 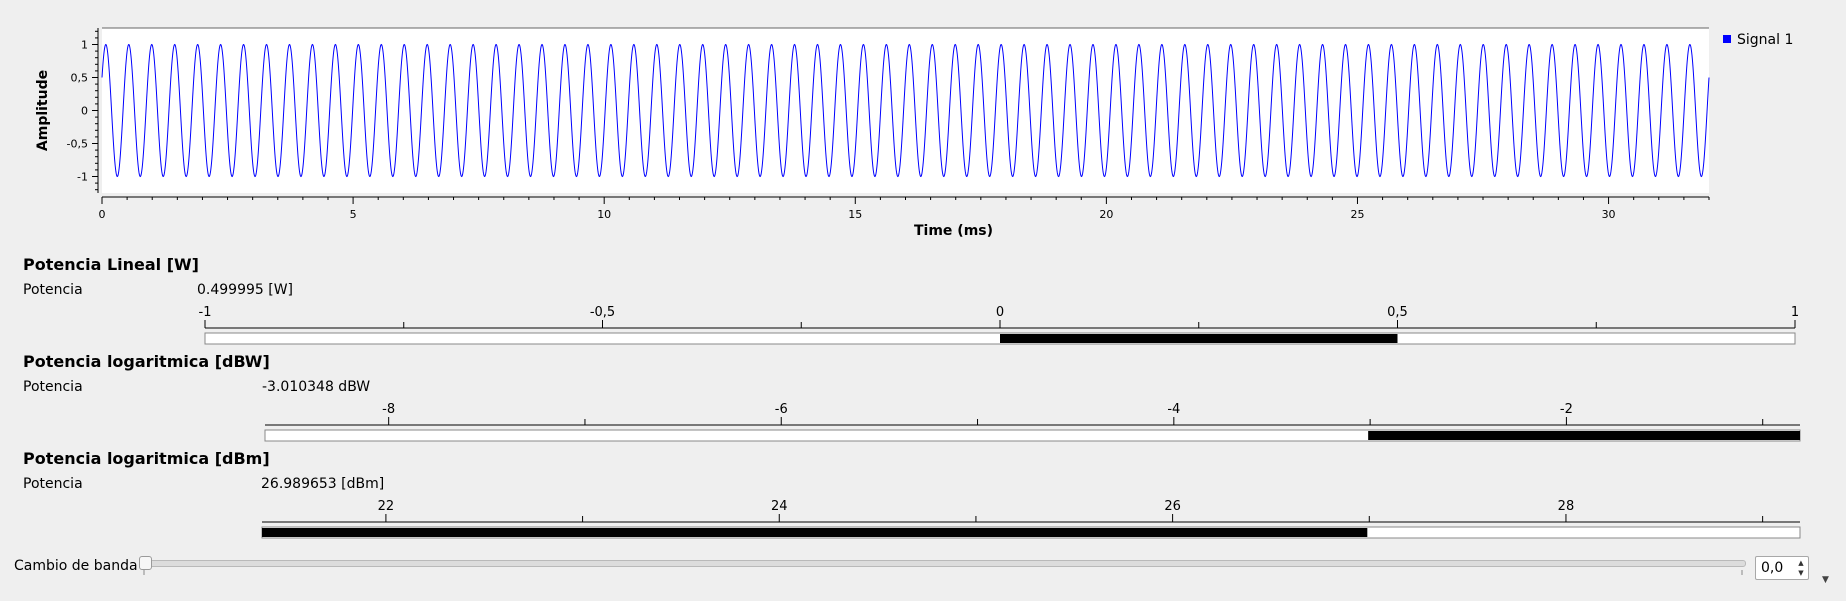 What do you see at coordinates (245, 290) in the screenshot?
I see `linear-power-value: 0.499995 [W]` at bounding box center [245, 290].